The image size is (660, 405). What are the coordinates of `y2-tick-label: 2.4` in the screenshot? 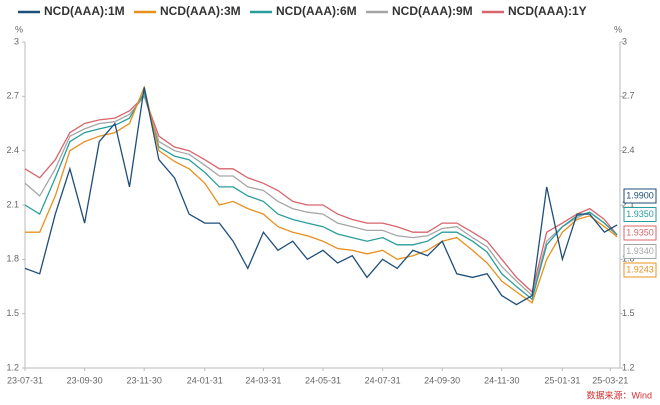 It's located at (628, 150).